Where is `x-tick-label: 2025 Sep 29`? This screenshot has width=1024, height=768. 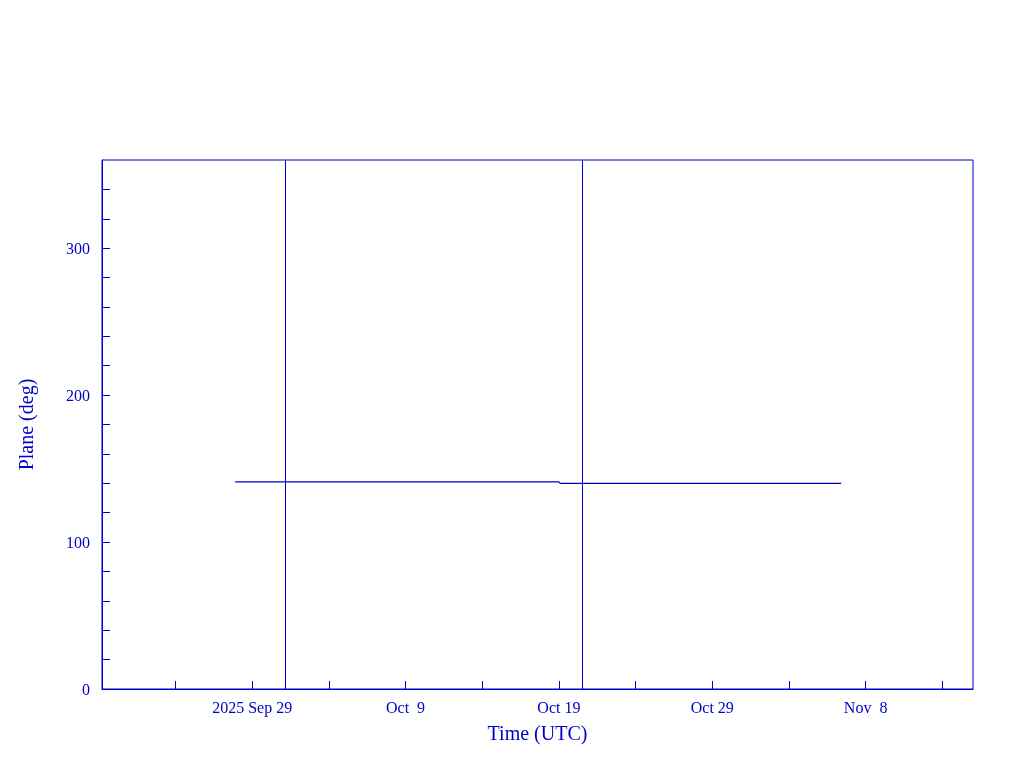 x-tick-label: 2025 Sep 29 is located at coordinates (252, 707).